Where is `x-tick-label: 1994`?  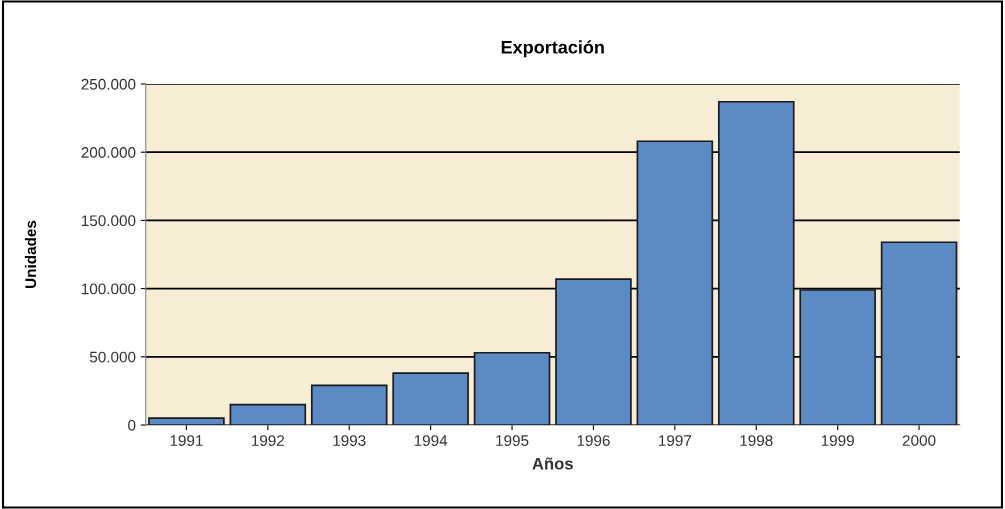 x-tick-label: 1994 is located at coordinates (431, 440).